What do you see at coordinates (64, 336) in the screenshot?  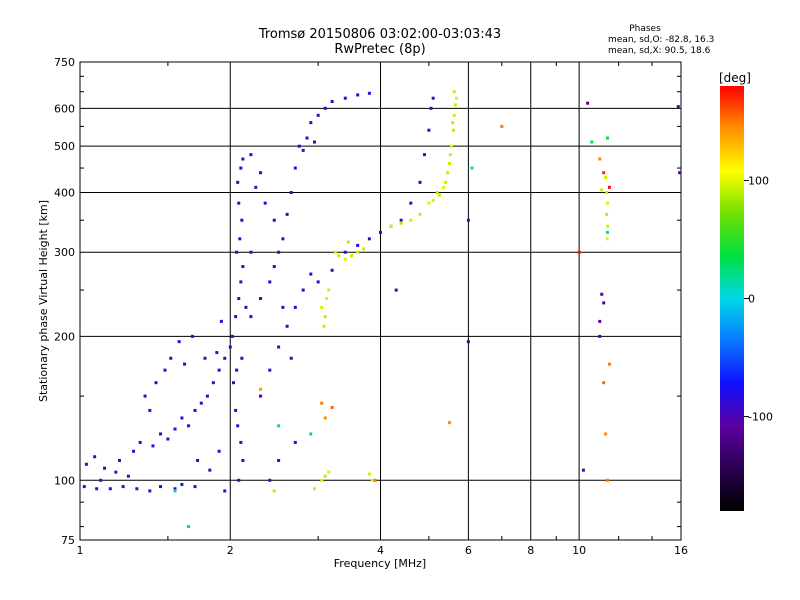 I see `y-tick-label: 200` at bounding box center [64, 336].